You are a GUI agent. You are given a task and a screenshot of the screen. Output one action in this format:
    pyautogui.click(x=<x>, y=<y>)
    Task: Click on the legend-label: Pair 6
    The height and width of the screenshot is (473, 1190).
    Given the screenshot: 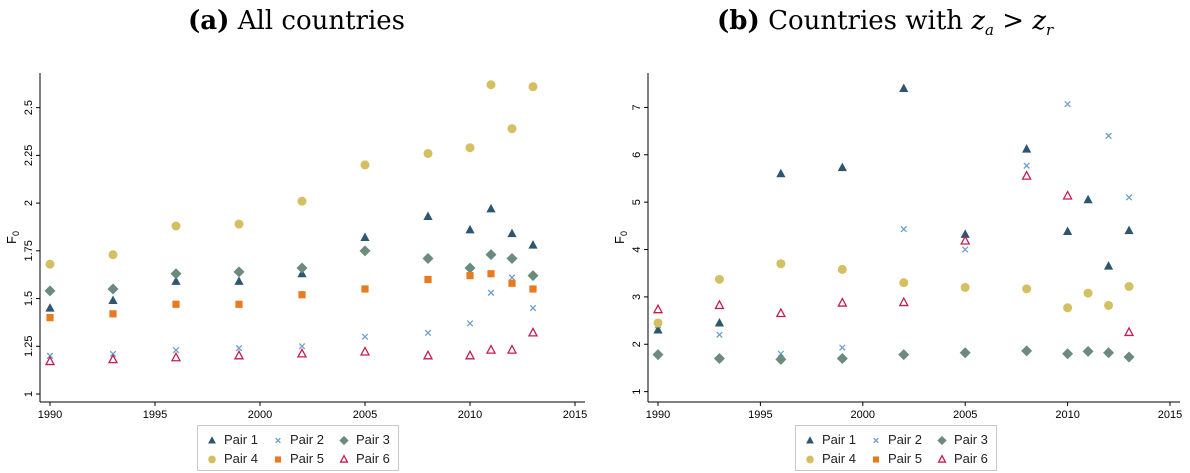 What is the action you would take?
    pyautogui.click(x=372, y=458)
    